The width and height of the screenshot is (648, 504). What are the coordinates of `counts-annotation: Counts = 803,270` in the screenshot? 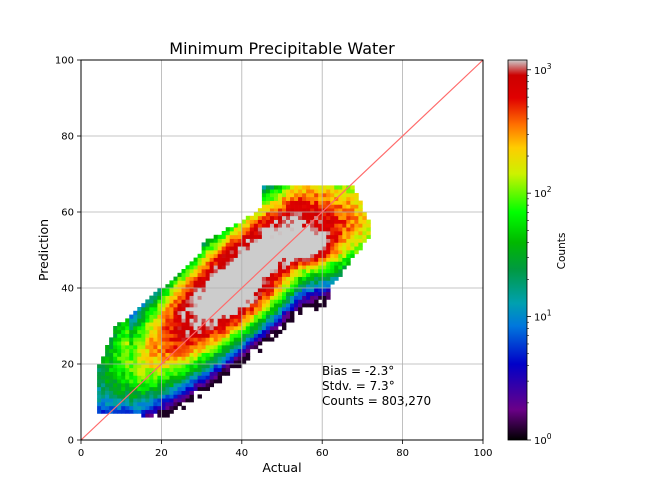 It's located at (376, 401).